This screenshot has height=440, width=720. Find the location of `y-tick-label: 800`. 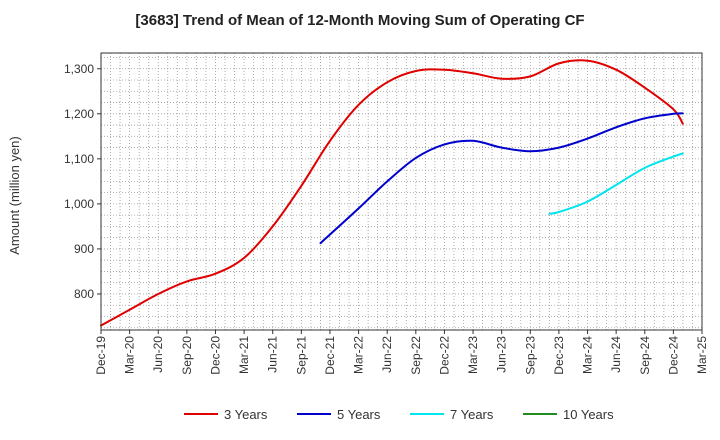

y-tick-label: 800 is located at coordinates (84, 294).